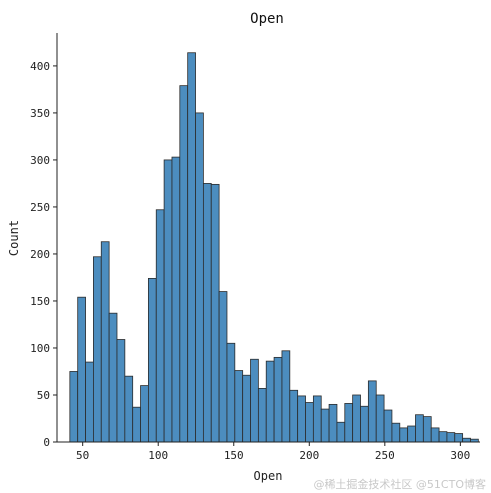 Image resolution: width=491 pixels, height=493 pixels. Describe the element at coordinates (40, 160) in the screenshot. I see `y-tick-label: 300` at that location.